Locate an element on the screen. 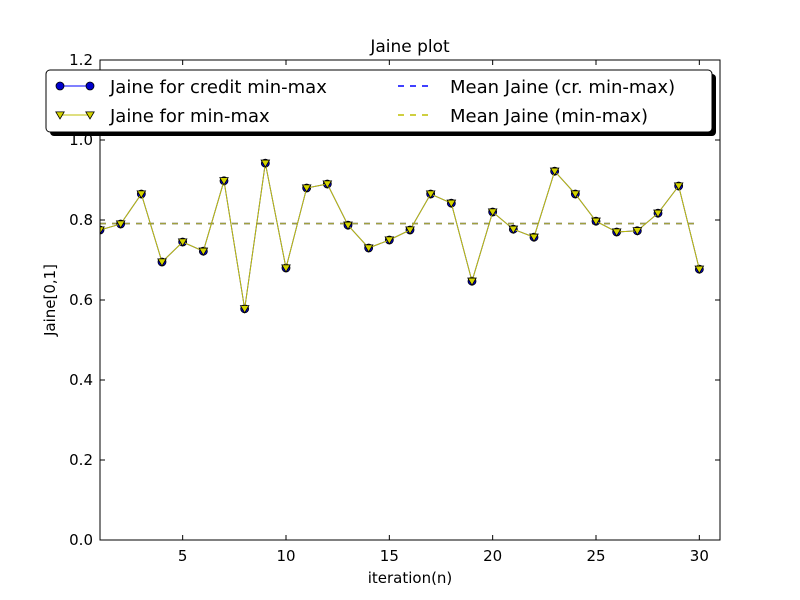 The image size is (800, 600). y-tick-label: 0.0 is located at coordinates (81, 540).